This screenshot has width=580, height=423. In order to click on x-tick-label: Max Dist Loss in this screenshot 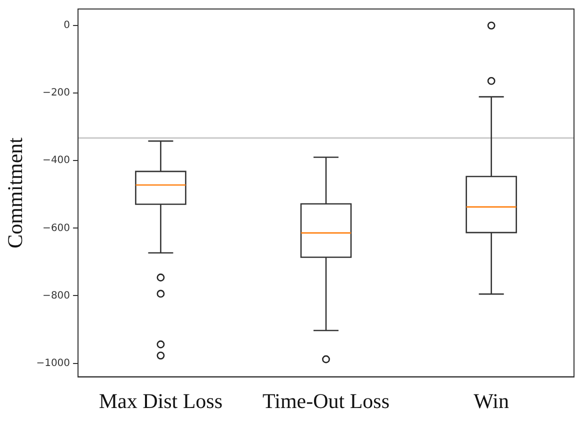, I will do `click(160, 400)`.